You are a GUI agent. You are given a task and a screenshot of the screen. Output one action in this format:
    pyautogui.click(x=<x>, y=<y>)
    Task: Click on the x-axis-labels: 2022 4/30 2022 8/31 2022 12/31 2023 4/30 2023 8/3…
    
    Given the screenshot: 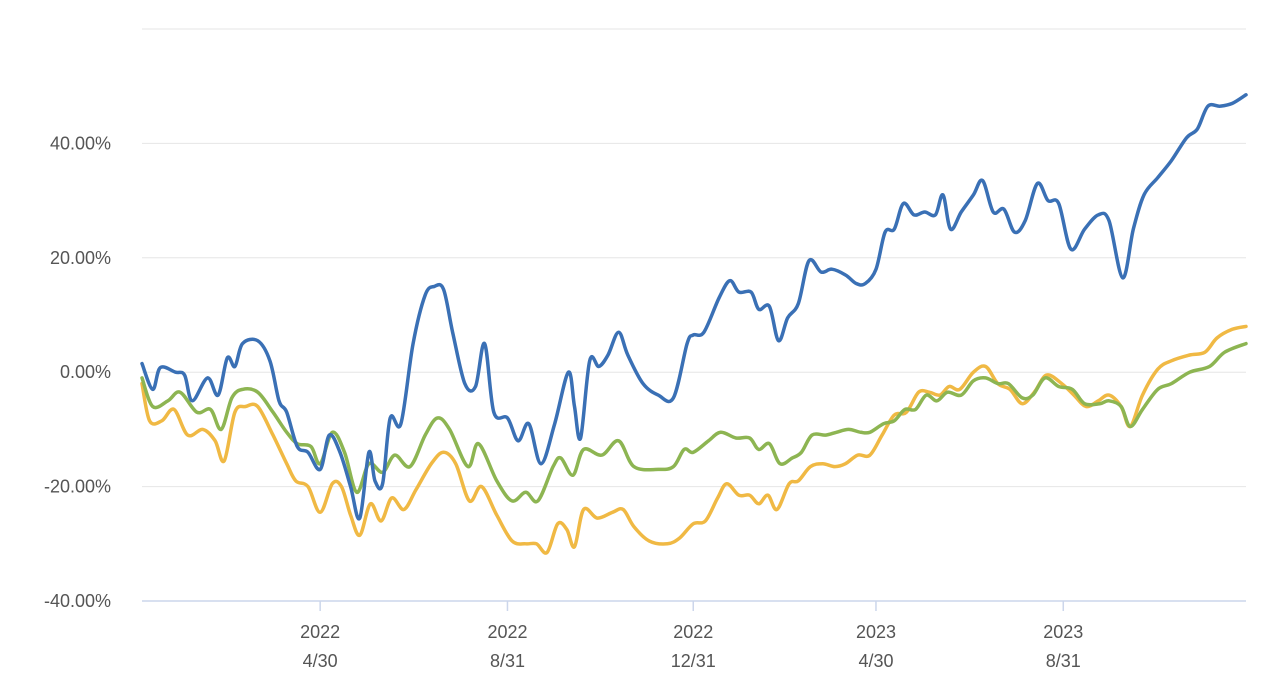 What is the action you would take?
    pyautogui.click(x=691, y=636)
    